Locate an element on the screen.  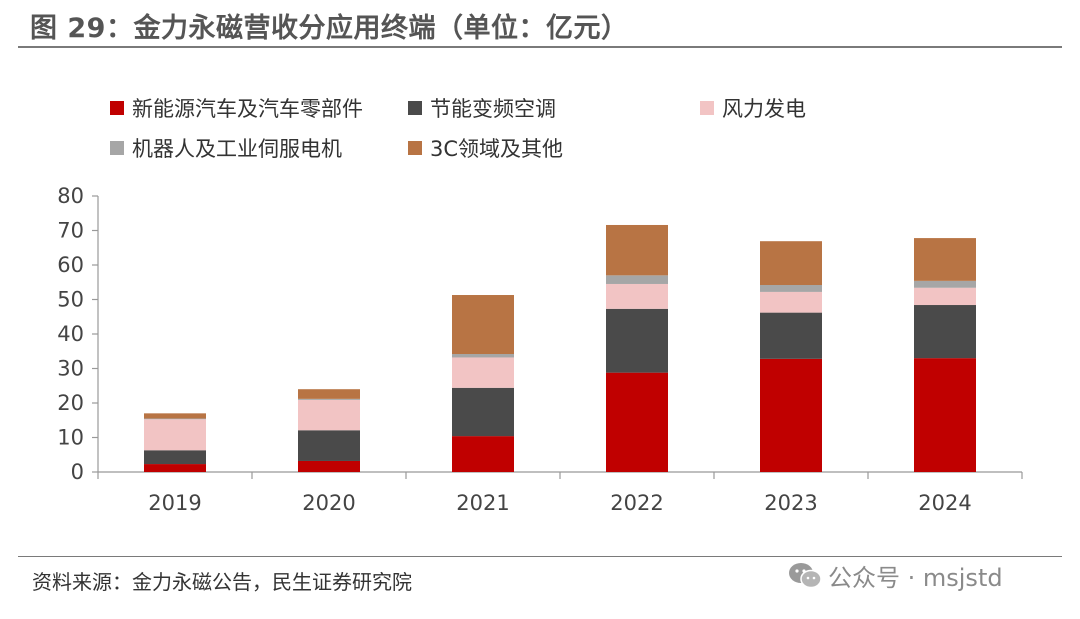
watermark-text: 公众号 · msjstd is located at coordinates (915, 578).